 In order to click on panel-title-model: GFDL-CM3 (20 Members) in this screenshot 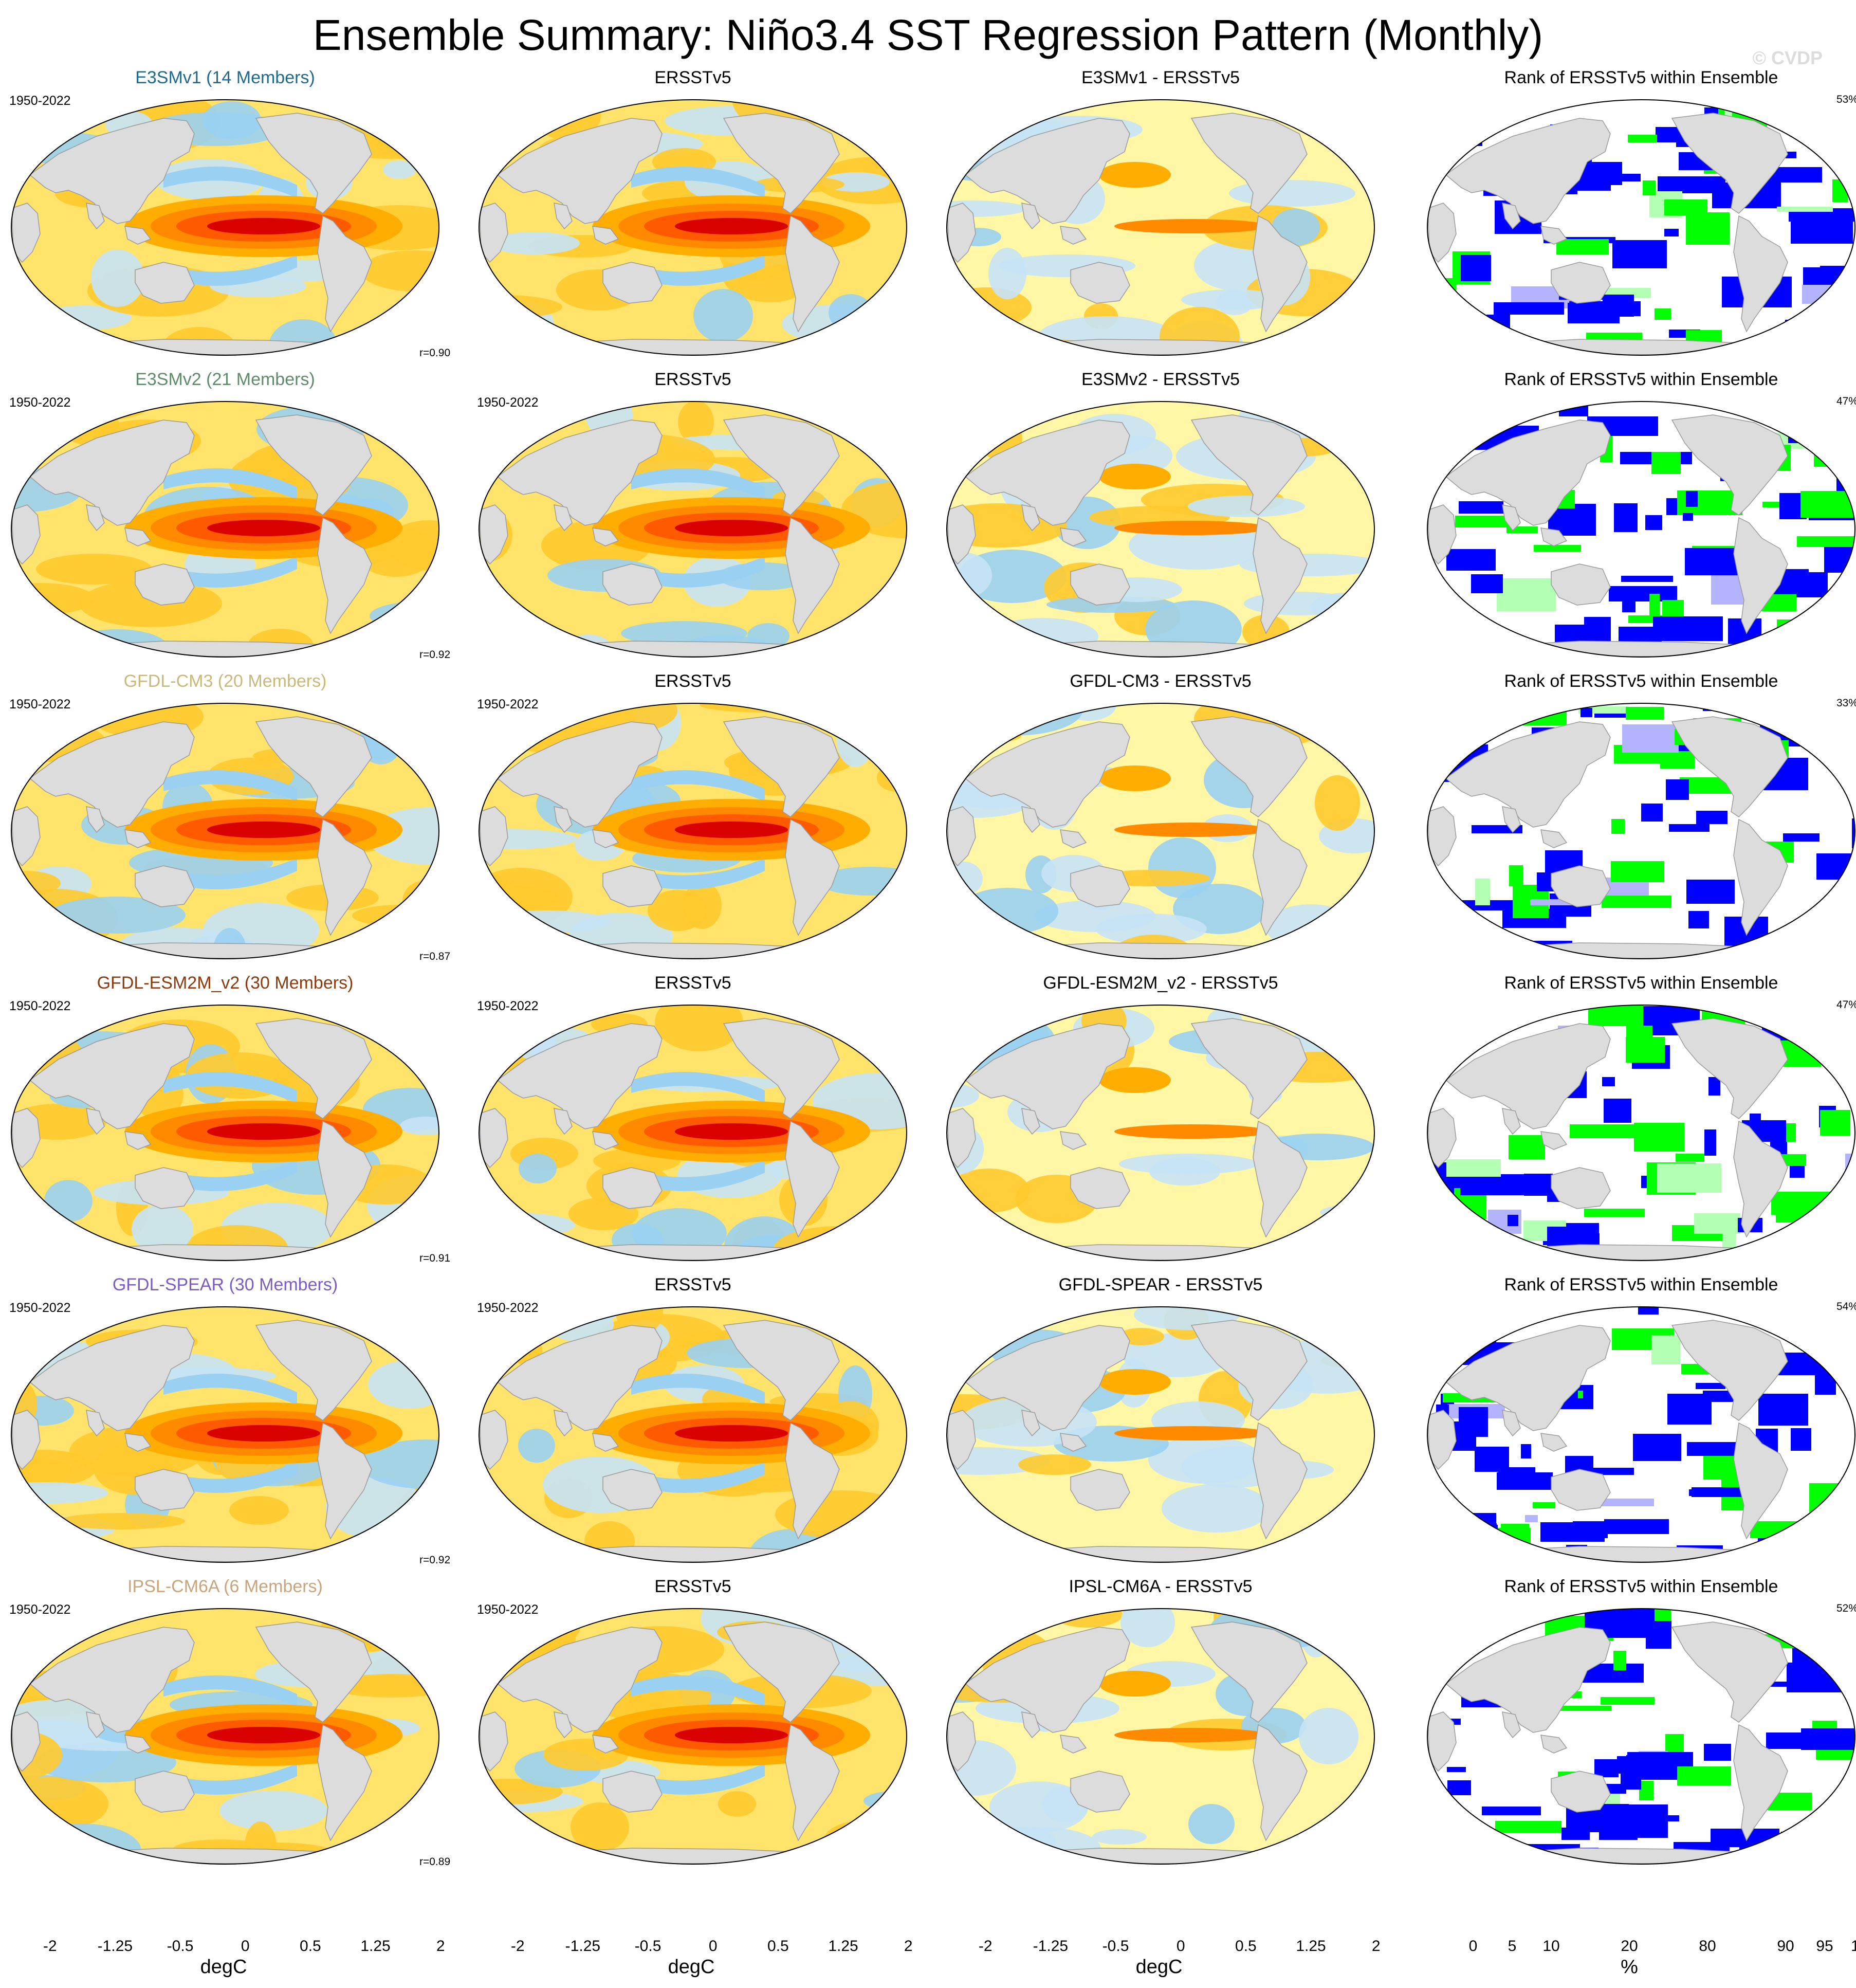, I will do `click(225, 681)`.